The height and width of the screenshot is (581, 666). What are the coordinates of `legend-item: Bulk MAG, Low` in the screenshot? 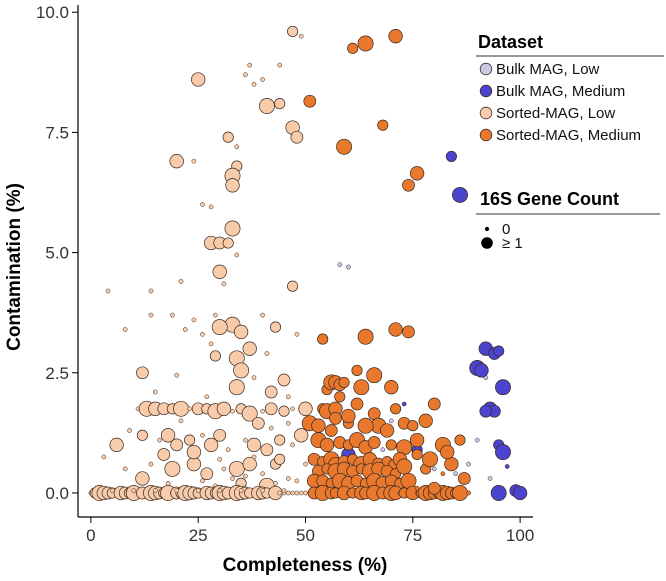 It's located at (539, 69).